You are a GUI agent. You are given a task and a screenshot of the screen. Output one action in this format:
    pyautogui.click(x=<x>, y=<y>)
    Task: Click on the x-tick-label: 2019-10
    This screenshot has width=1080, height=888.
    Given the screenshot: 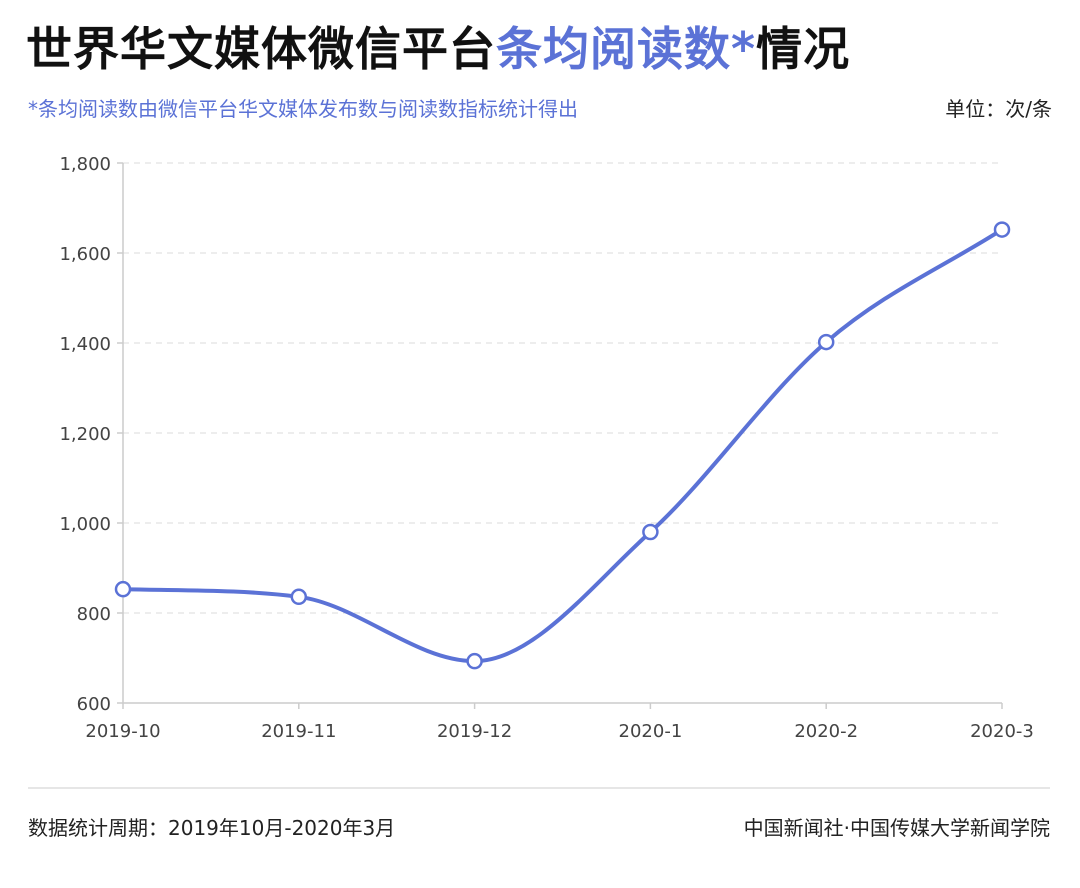 What is the action you would take?
    pyautogui.click(x=122, y=731)
    